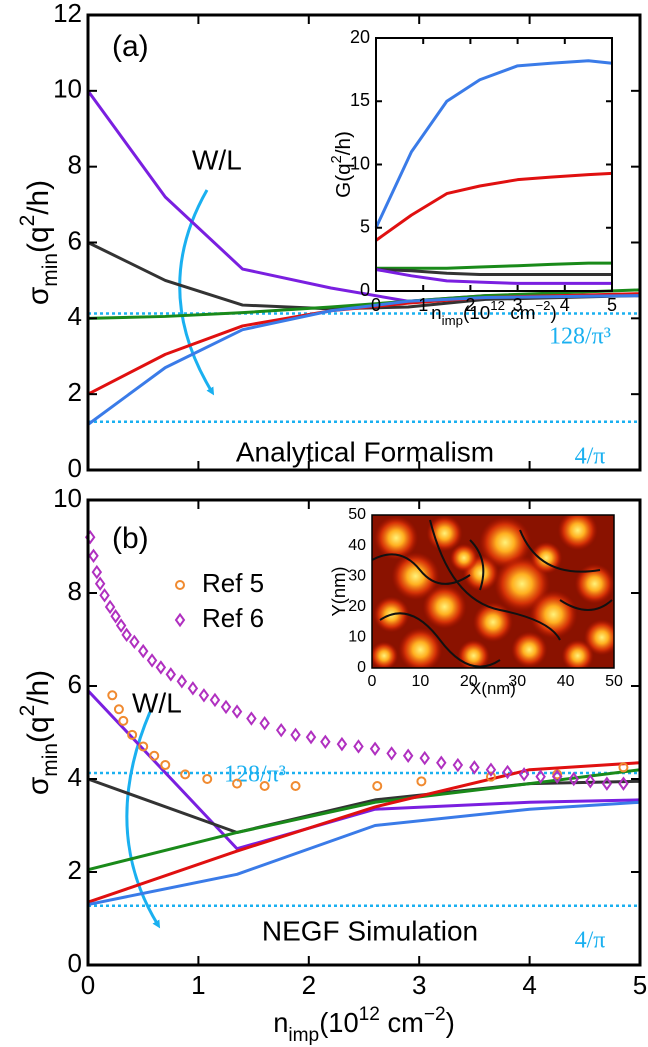  I want to click on label-part: n, so click(280, 1022).